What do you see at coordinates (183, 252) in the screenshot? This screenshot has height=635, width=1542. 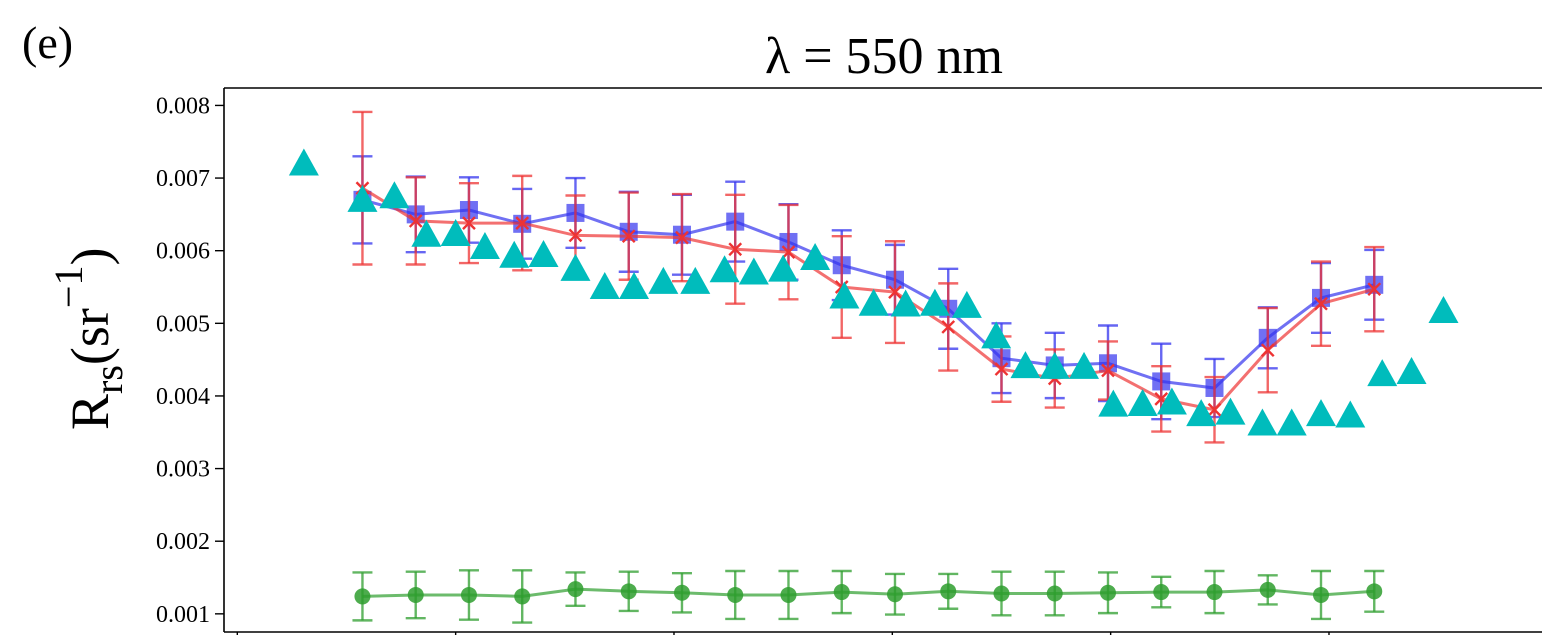 I see `y-tick-label: 0.006` at bounding box center [183, 252].